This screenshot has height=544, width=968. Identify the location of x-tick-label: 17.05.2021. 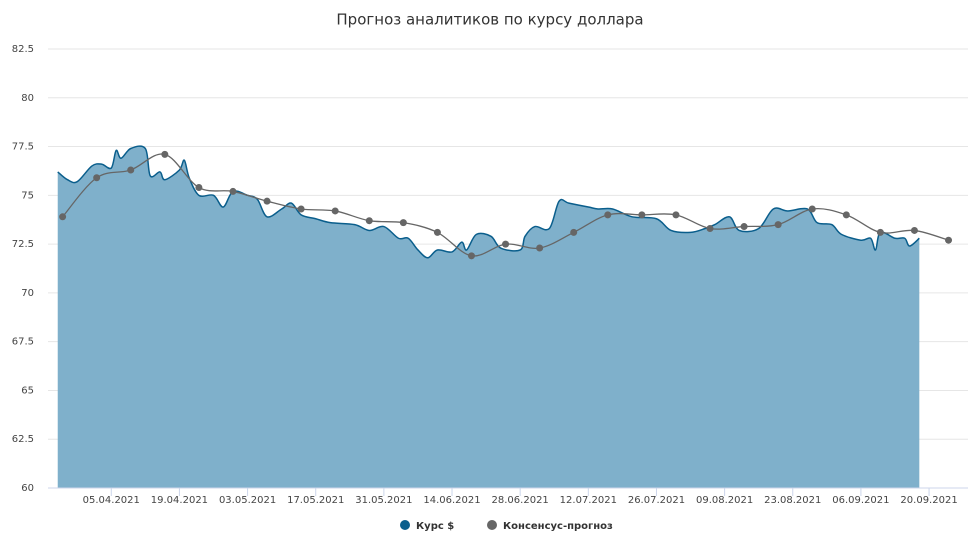
(315, 500).